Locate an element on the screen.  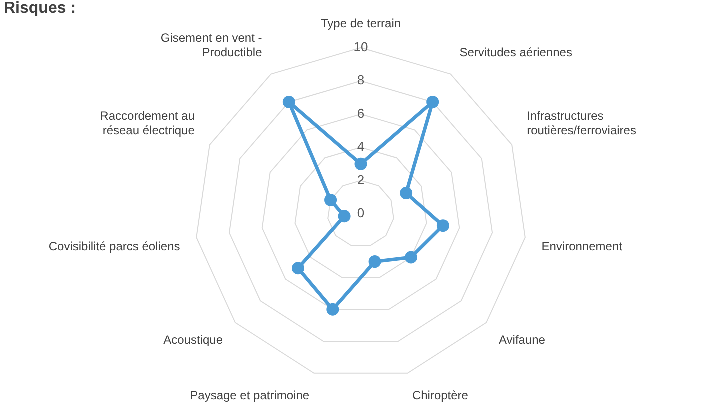
spoke-label: Acoustique is located at coordinates (194, 340).